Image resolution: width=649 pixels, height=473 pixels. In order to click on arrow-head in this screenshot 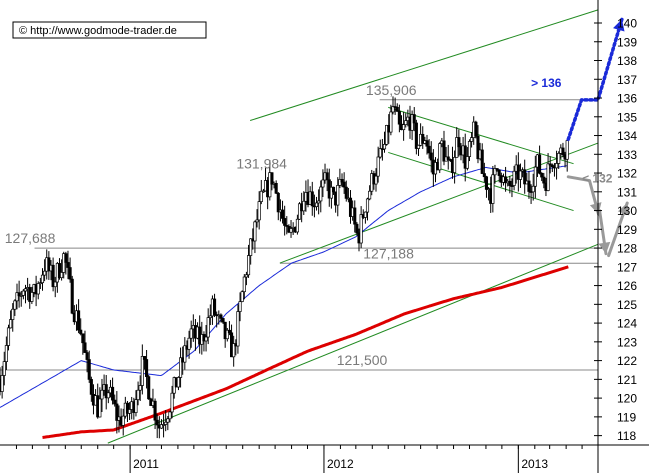, I will do `click(604, 247)`.